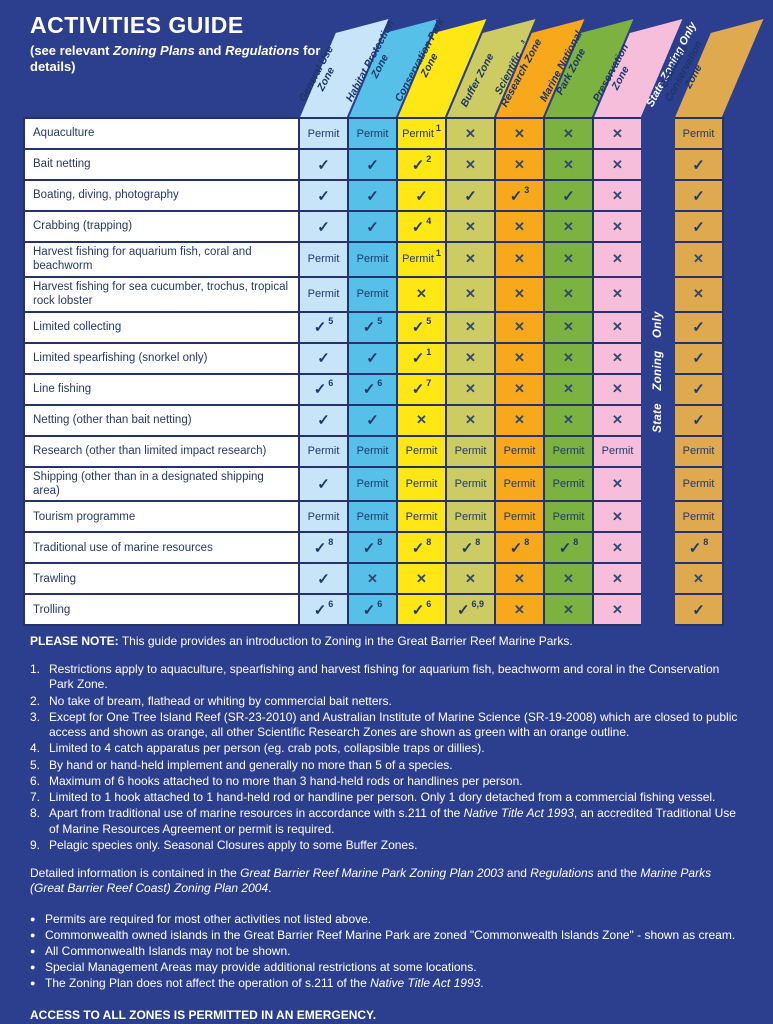  I want to click on footnote-number: 5., so click(35, 764).